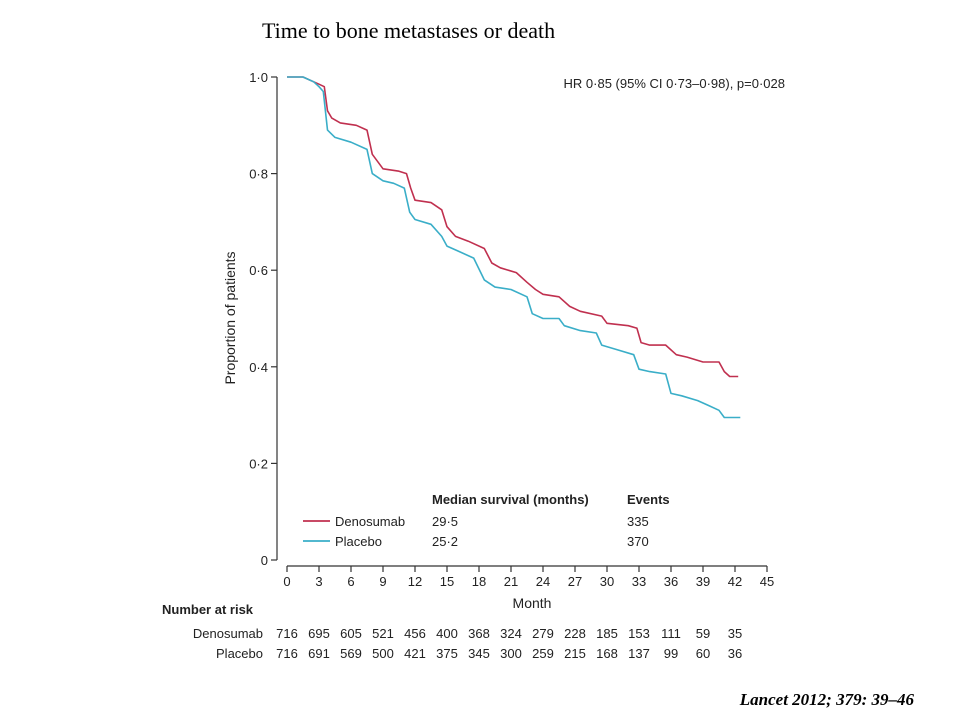  Describe the element at coordinates (674, 83) in the screenshot. I see `hazard-ratio-annotation: HR 0·85 (95% CI 0·73–0·98), p=0·028` at that location.